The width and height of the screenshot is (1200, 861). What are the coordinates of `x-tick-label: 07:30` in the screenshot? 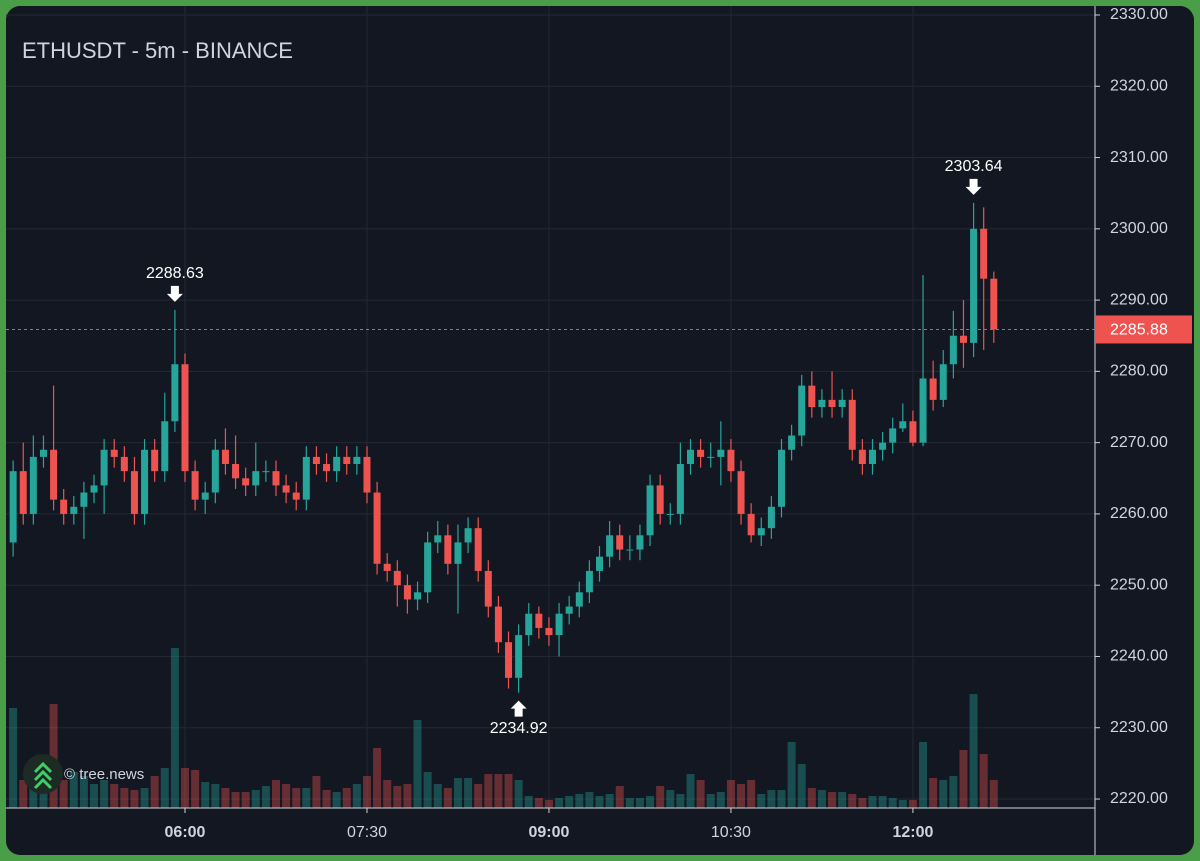 It's located at (367, 832).